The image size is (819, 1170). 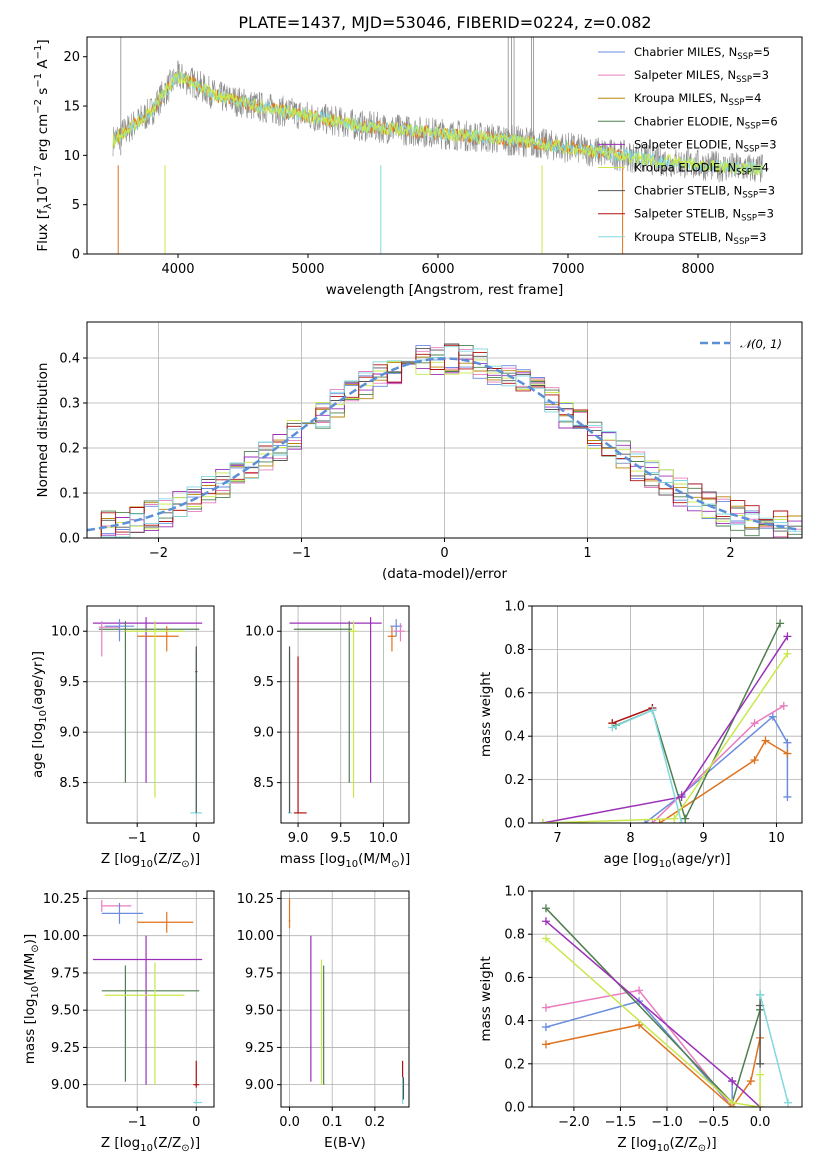 I want to click on y-tick-label: 20, so click(x=71, y=57).